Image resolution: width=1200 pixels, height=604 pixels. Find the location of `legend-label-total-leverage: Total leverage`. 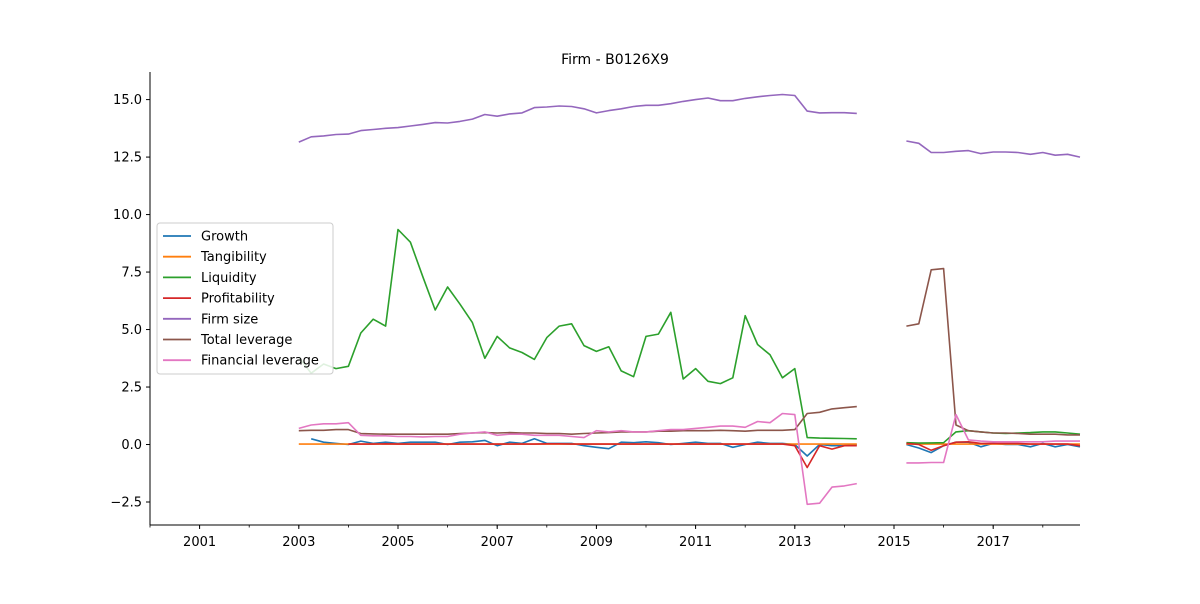

legend-label-total-leverage: Total leverage is located at coordinates (246, 340).